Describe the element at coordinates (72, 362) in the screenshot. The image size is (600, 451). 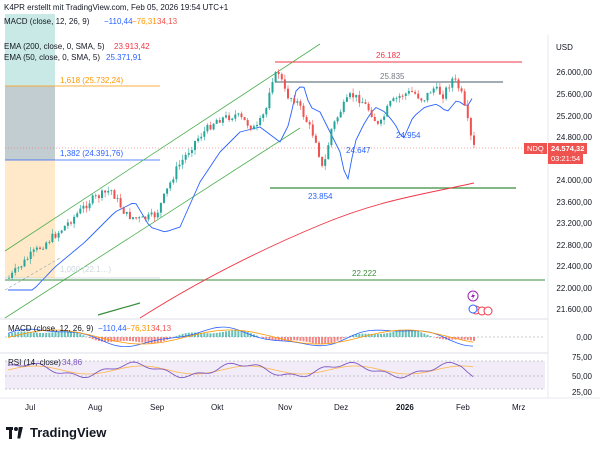
I see `rsi-pane-value: 34,86` at that location.